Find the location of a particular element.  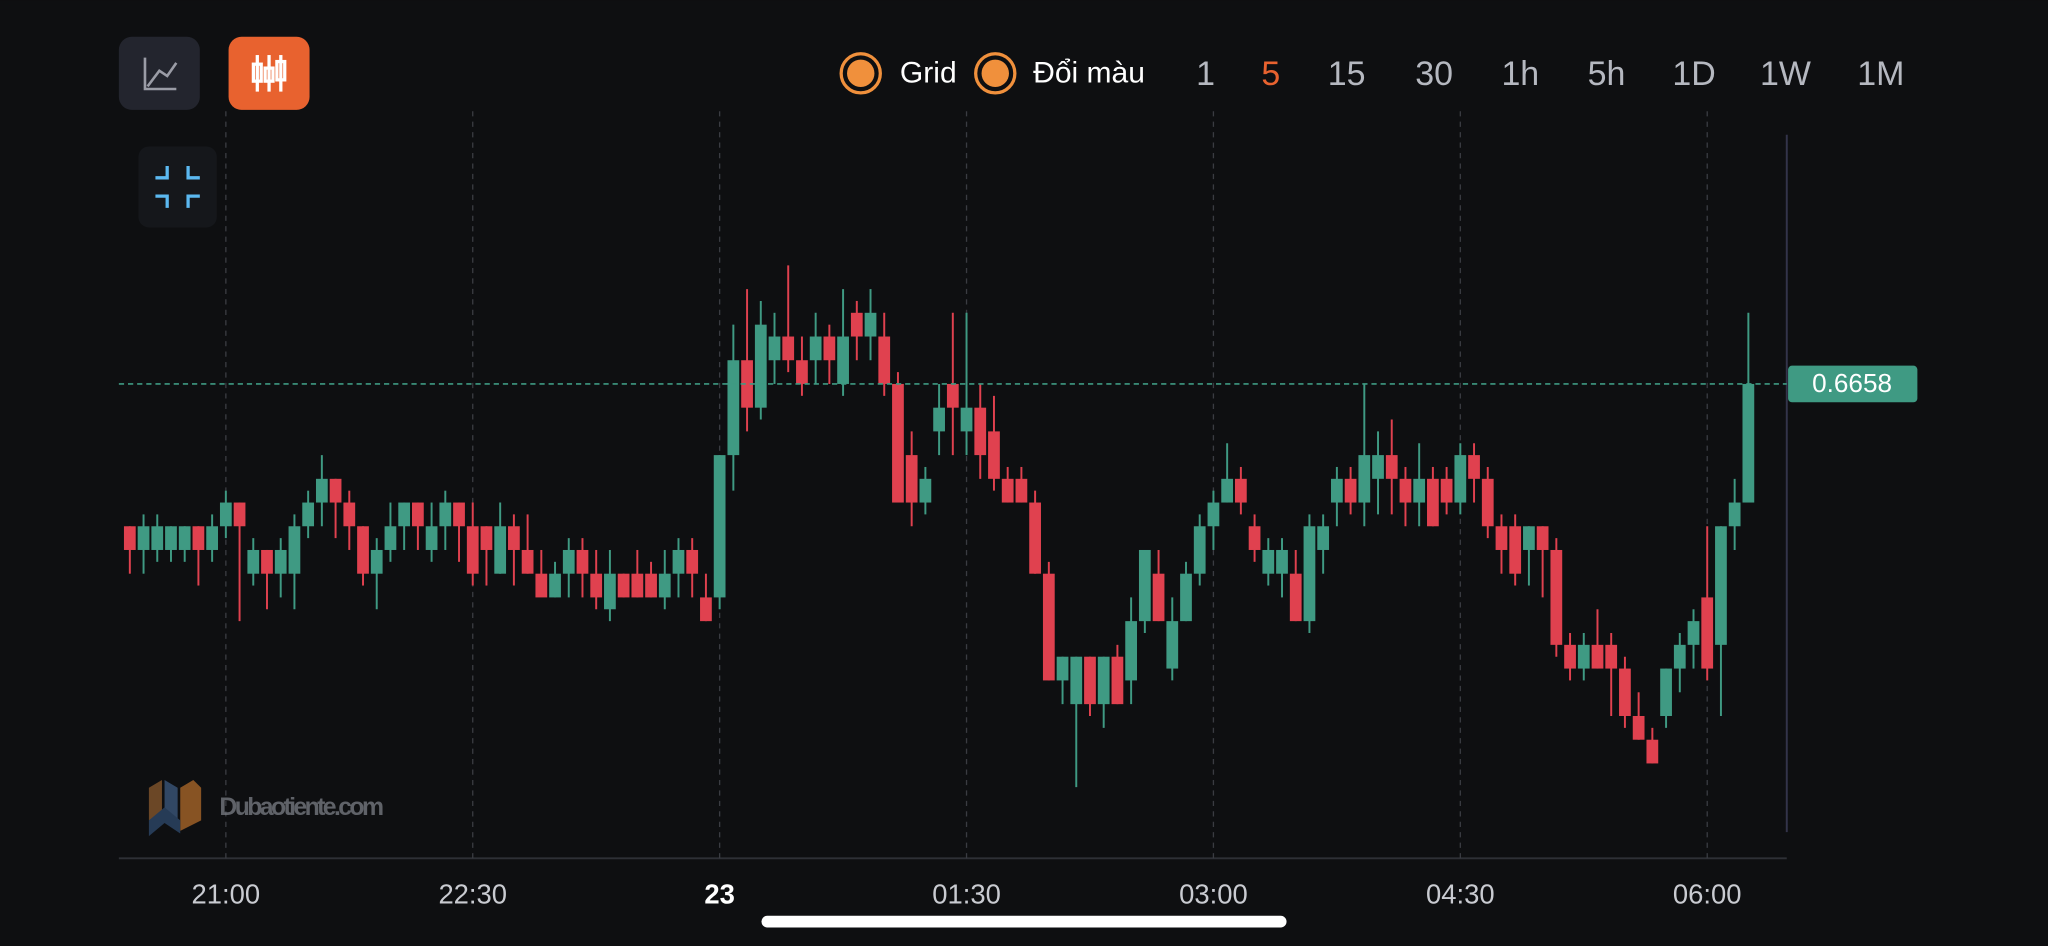

timeframe-option: 5h is located at coordinates (1607, 74).